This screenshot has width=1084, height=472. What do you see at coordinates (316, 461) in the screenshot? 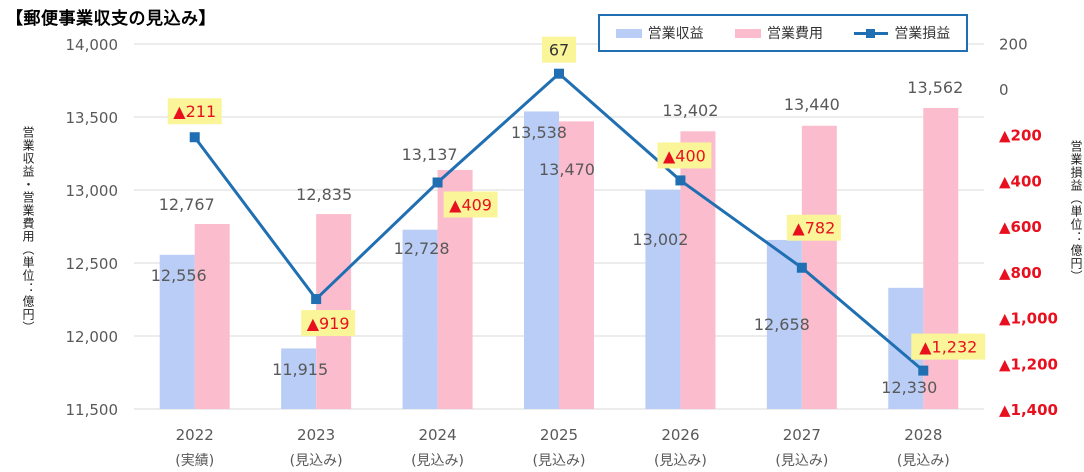
I see `x-tick-sublabel-2023: (見込み)` at bounding box center [316, 461].